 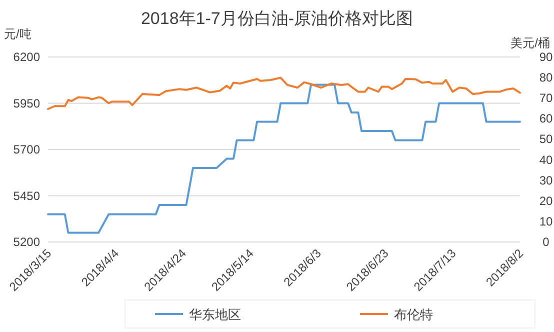 I want to click on y2-tick-label: 30, so click(x=546, y=180).